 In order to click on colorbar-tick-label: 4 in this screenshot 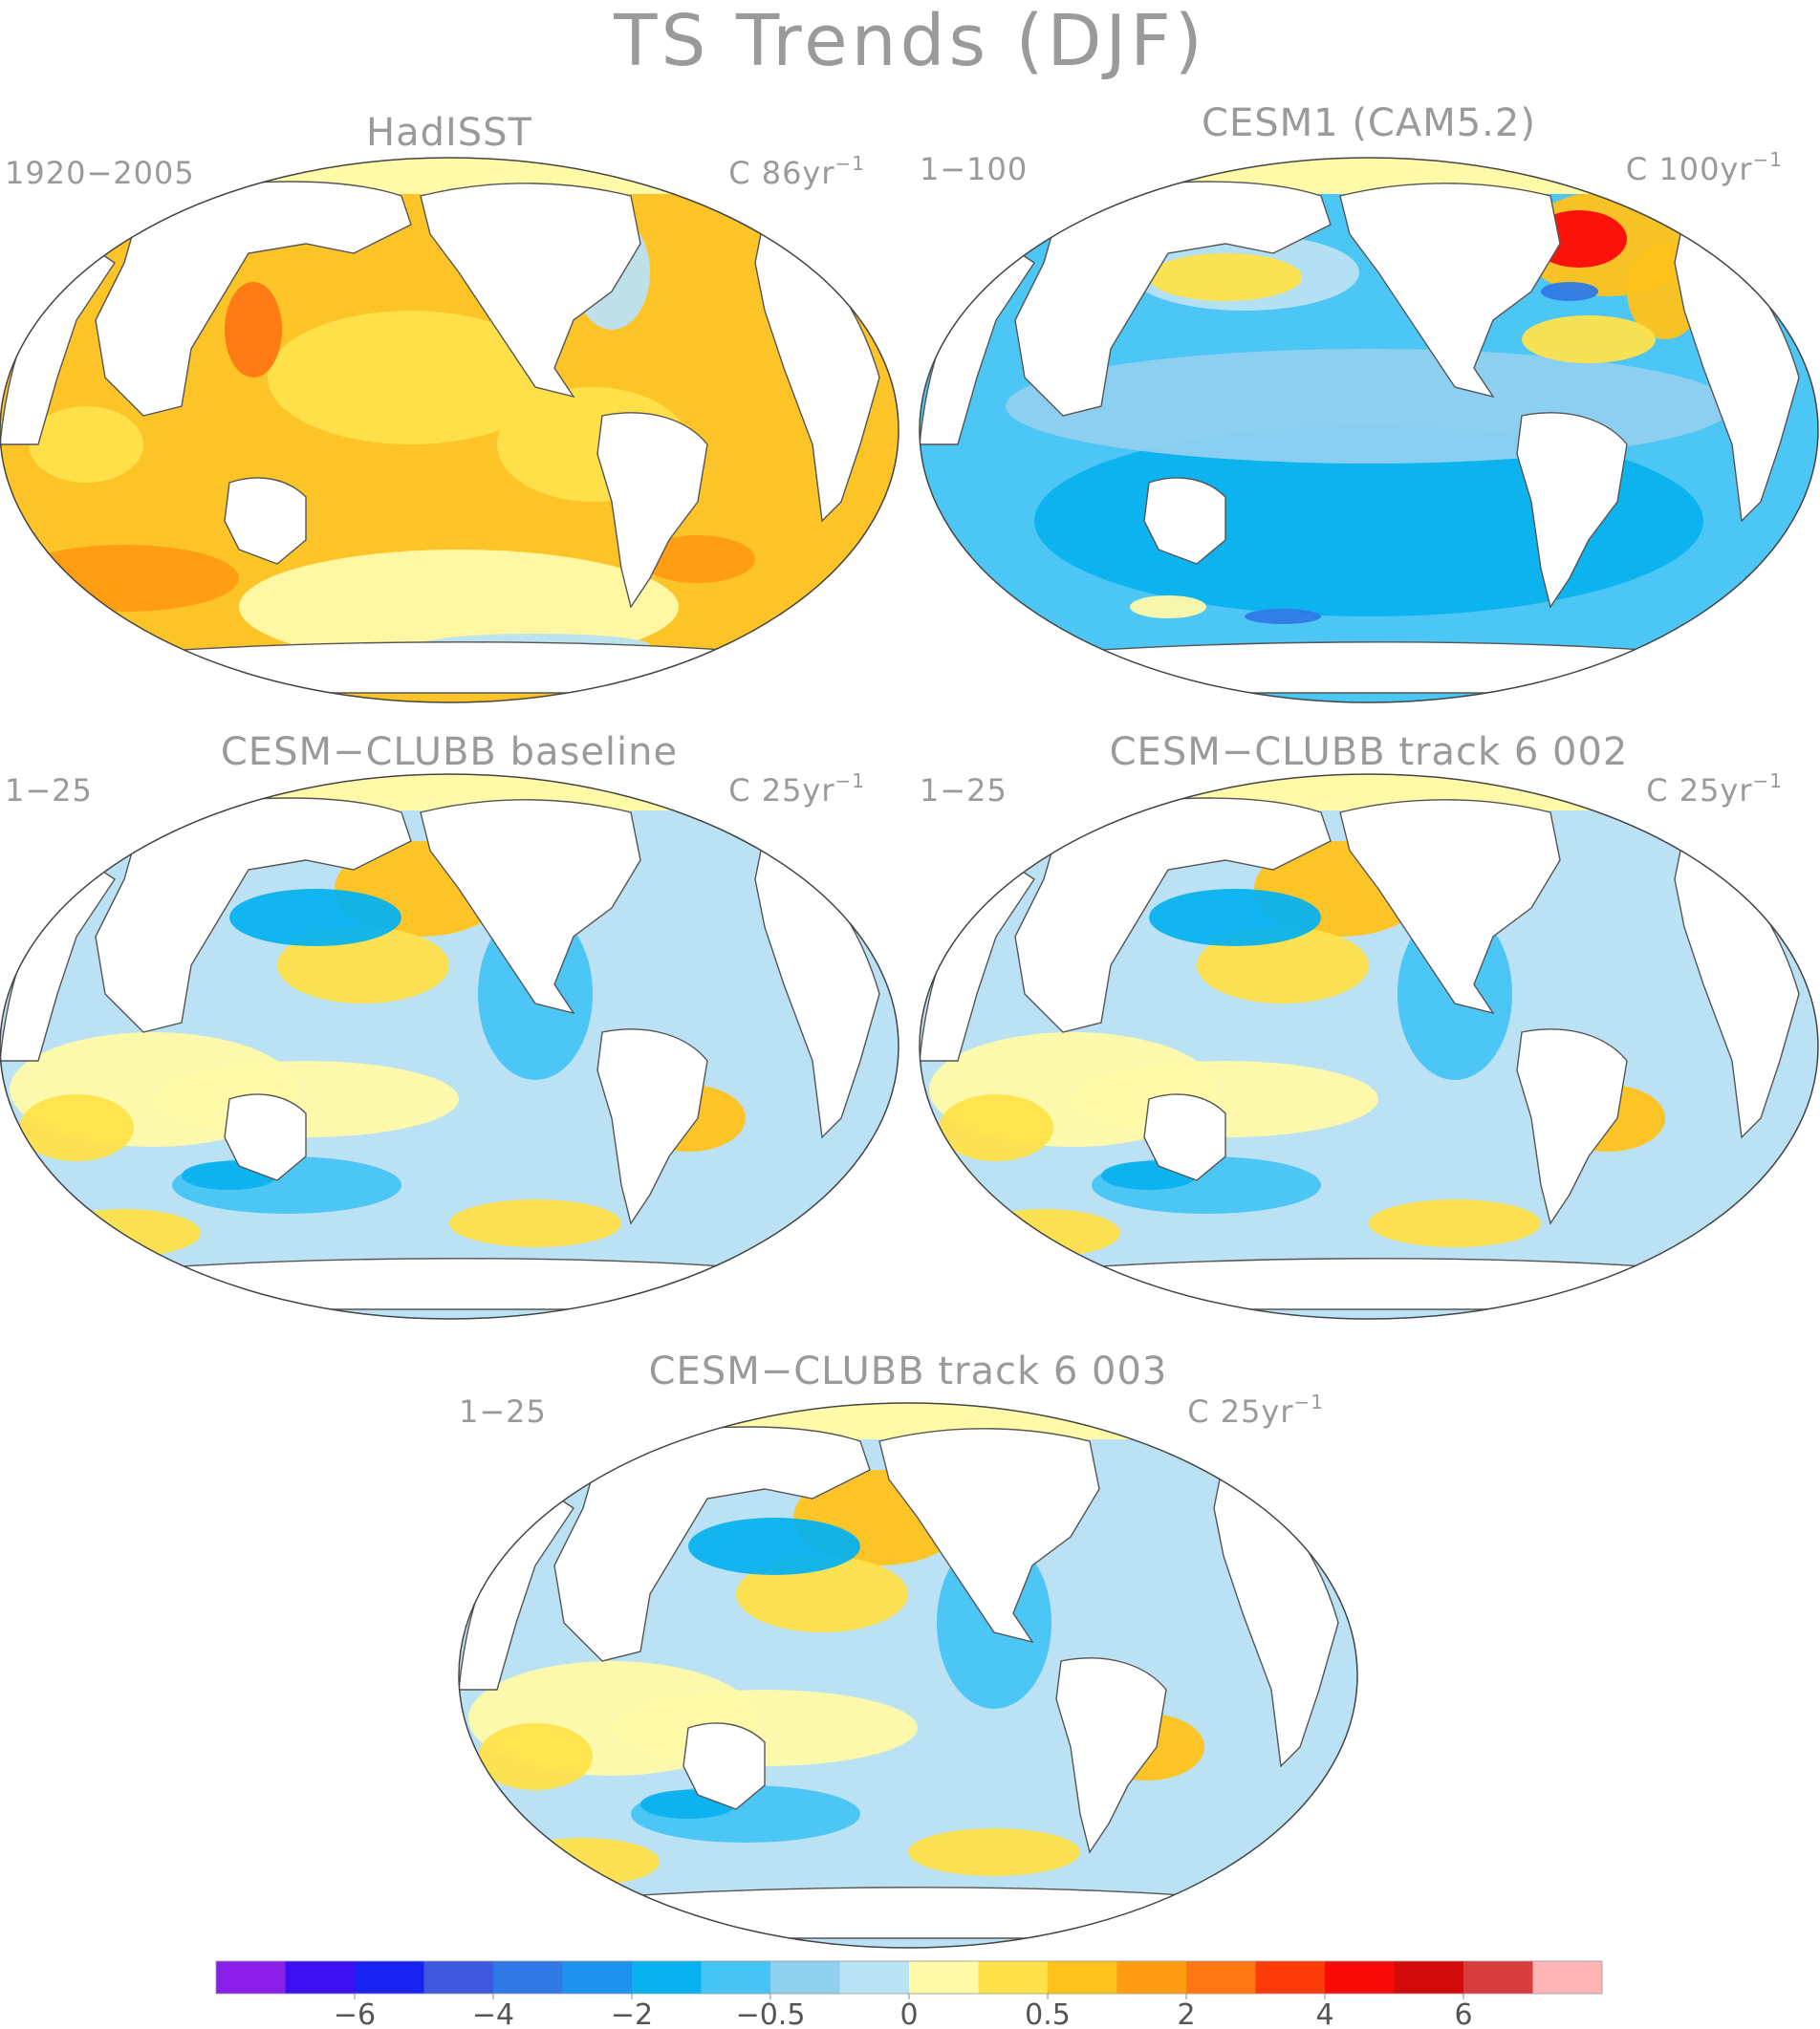, I will do `click(1324, 2013)`.